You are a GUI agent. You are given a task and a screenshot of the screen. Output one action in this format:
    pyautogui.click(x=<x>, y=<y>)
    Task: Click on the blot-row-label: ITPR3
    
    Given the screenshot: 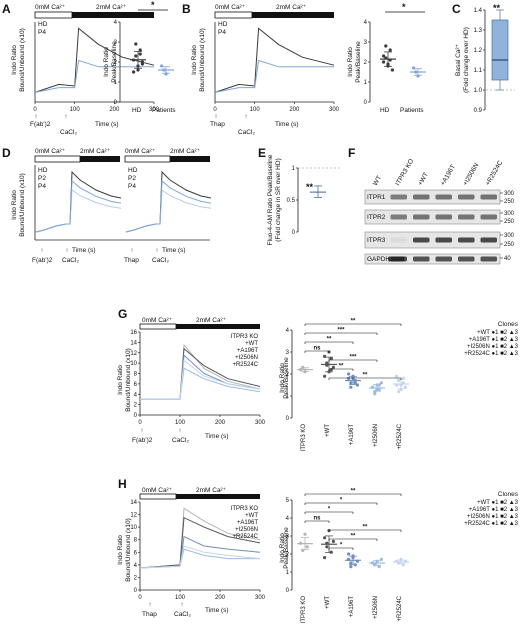 What is the action you would take?
    pyautogui.click(x=376, y=240)
    